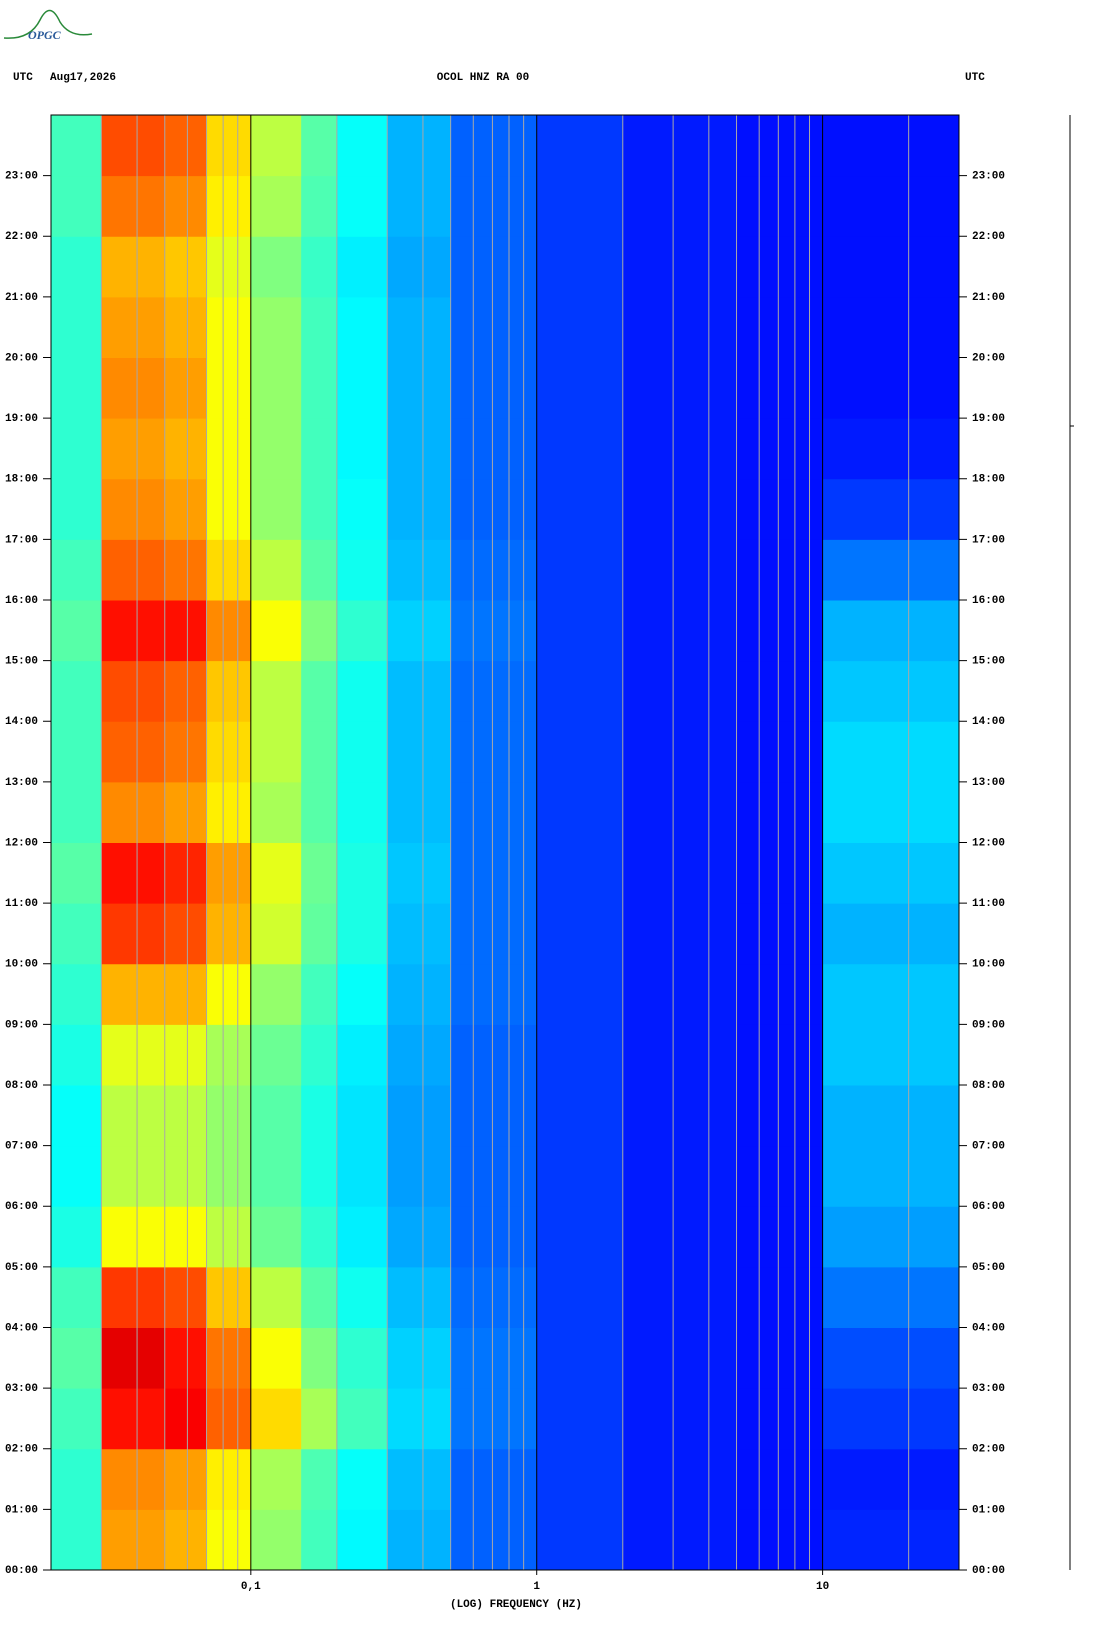 The image size is (1102, 1634). What do you see at coordinates (21, 1207) in the screenshot?
I see `y-tick-label-left: 06:00` at bounding box center [21, 1207].